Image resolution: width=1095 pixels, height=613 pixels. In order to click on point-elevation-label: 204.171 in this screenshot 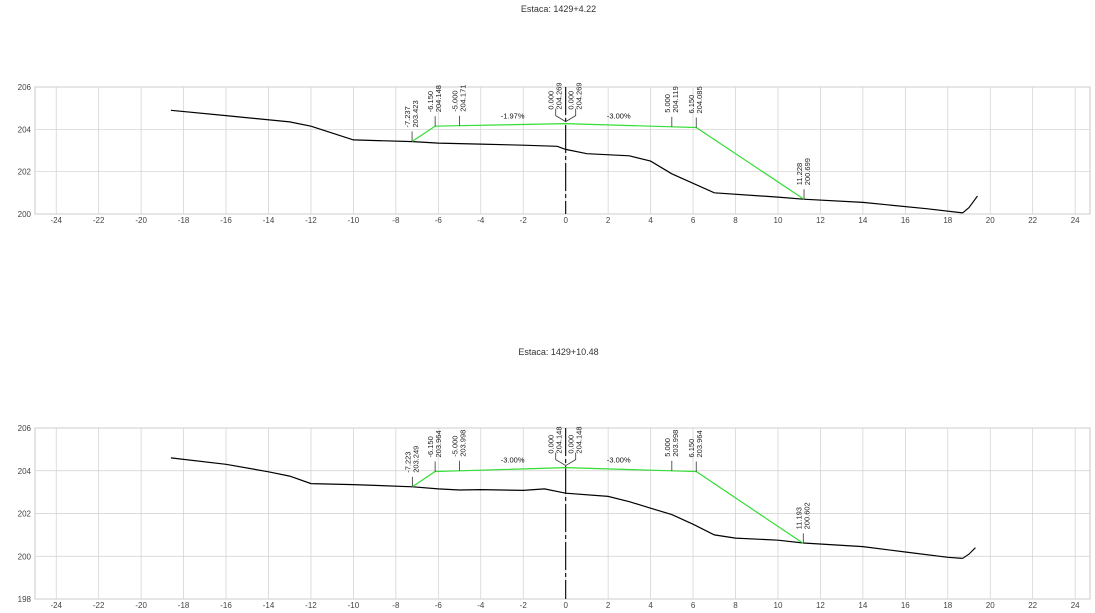, I will do `click(463, 98)`.